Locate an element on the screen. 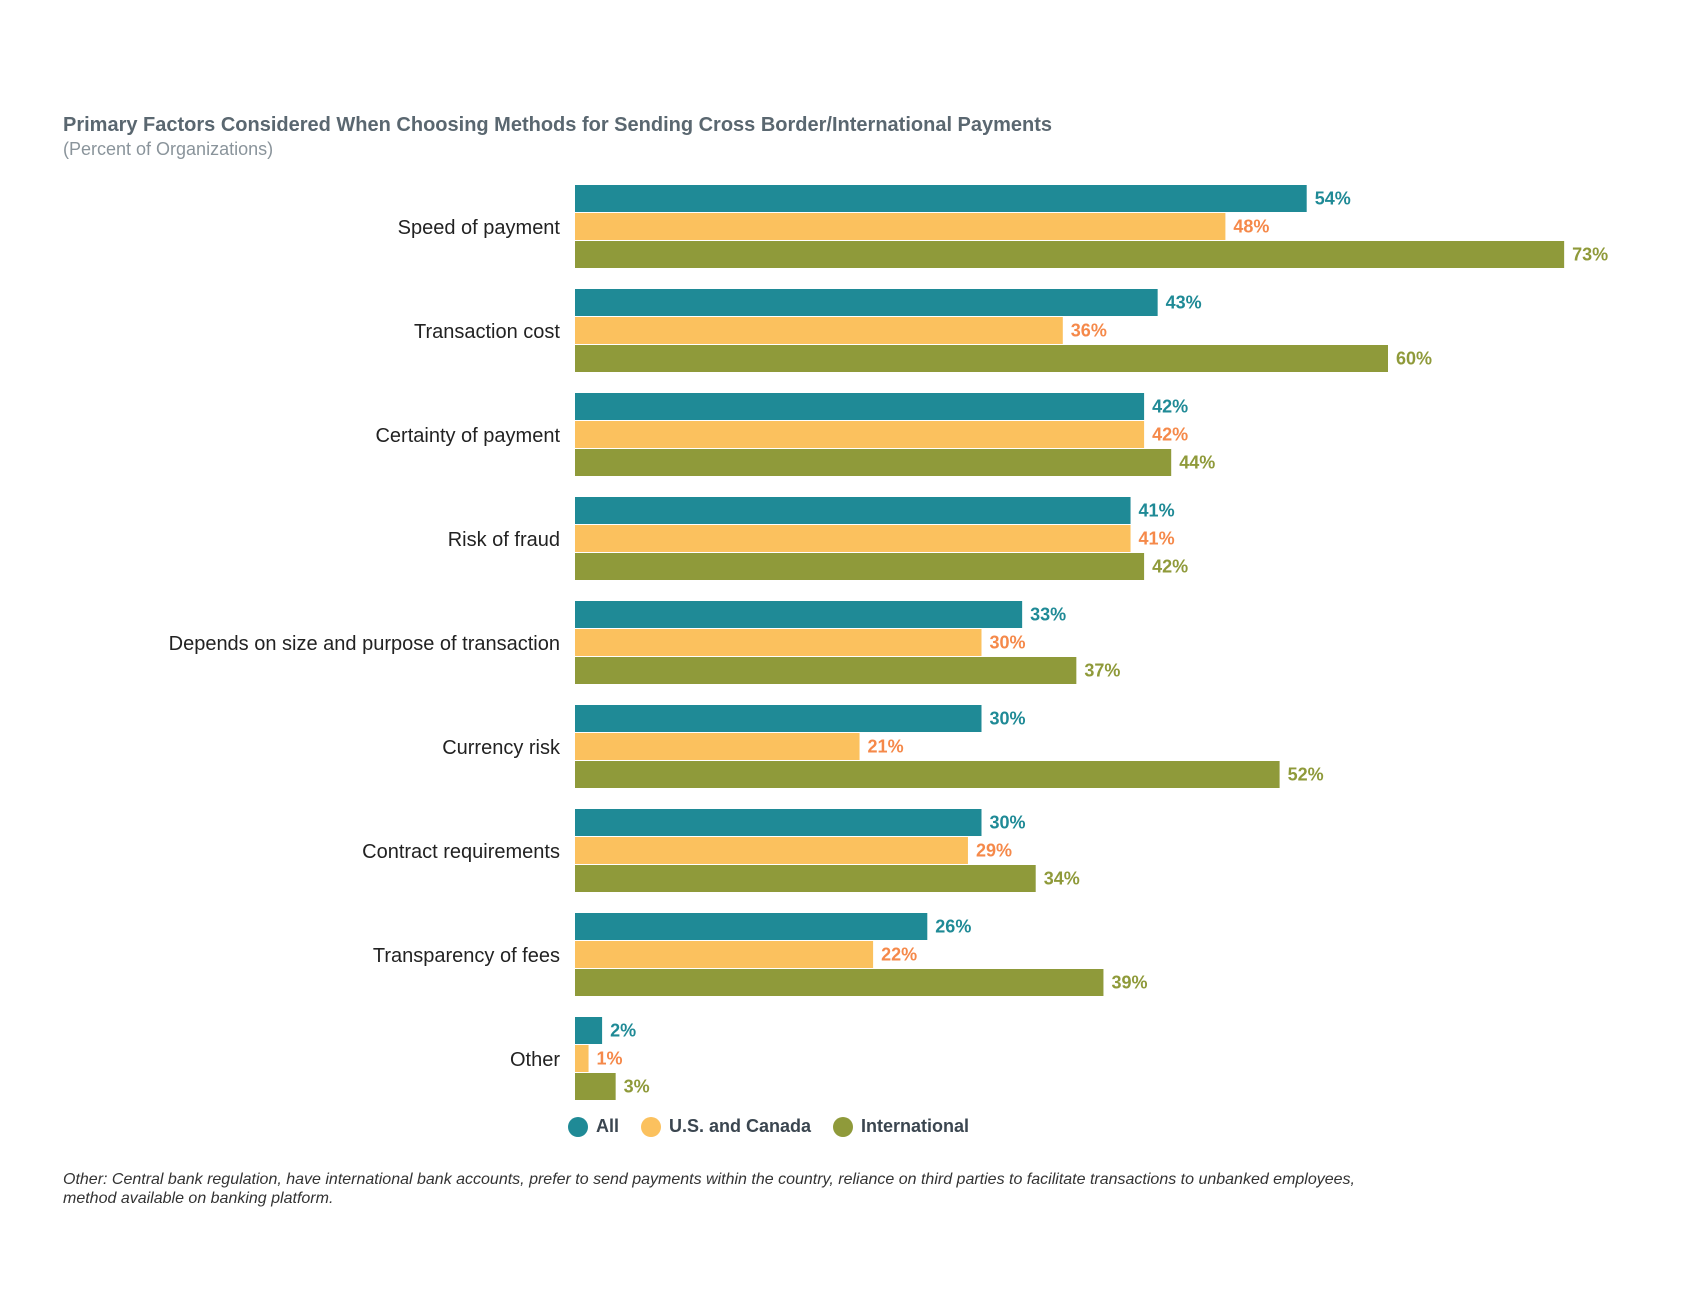 The image size is (1688, 1313). category-label-risk-of-fraud: Risk of fraud is located at coordinates (504, 540).